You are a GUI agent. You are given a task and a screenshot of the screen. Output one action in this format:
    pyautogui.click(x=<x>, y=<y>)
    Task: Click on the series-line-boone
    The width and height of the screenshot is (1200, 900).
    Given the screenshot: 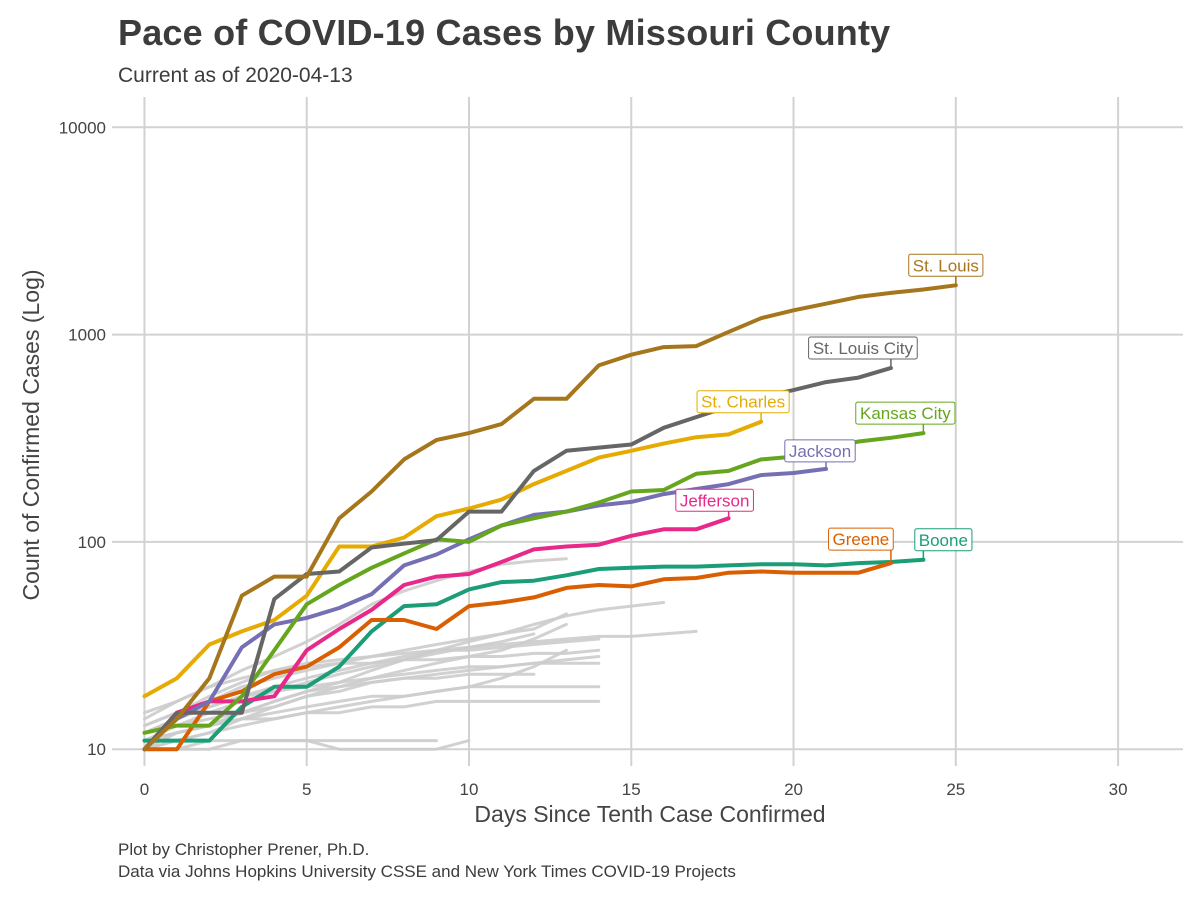 What is the action you would take?
    pyautogui.click(x=534, y=650)
    